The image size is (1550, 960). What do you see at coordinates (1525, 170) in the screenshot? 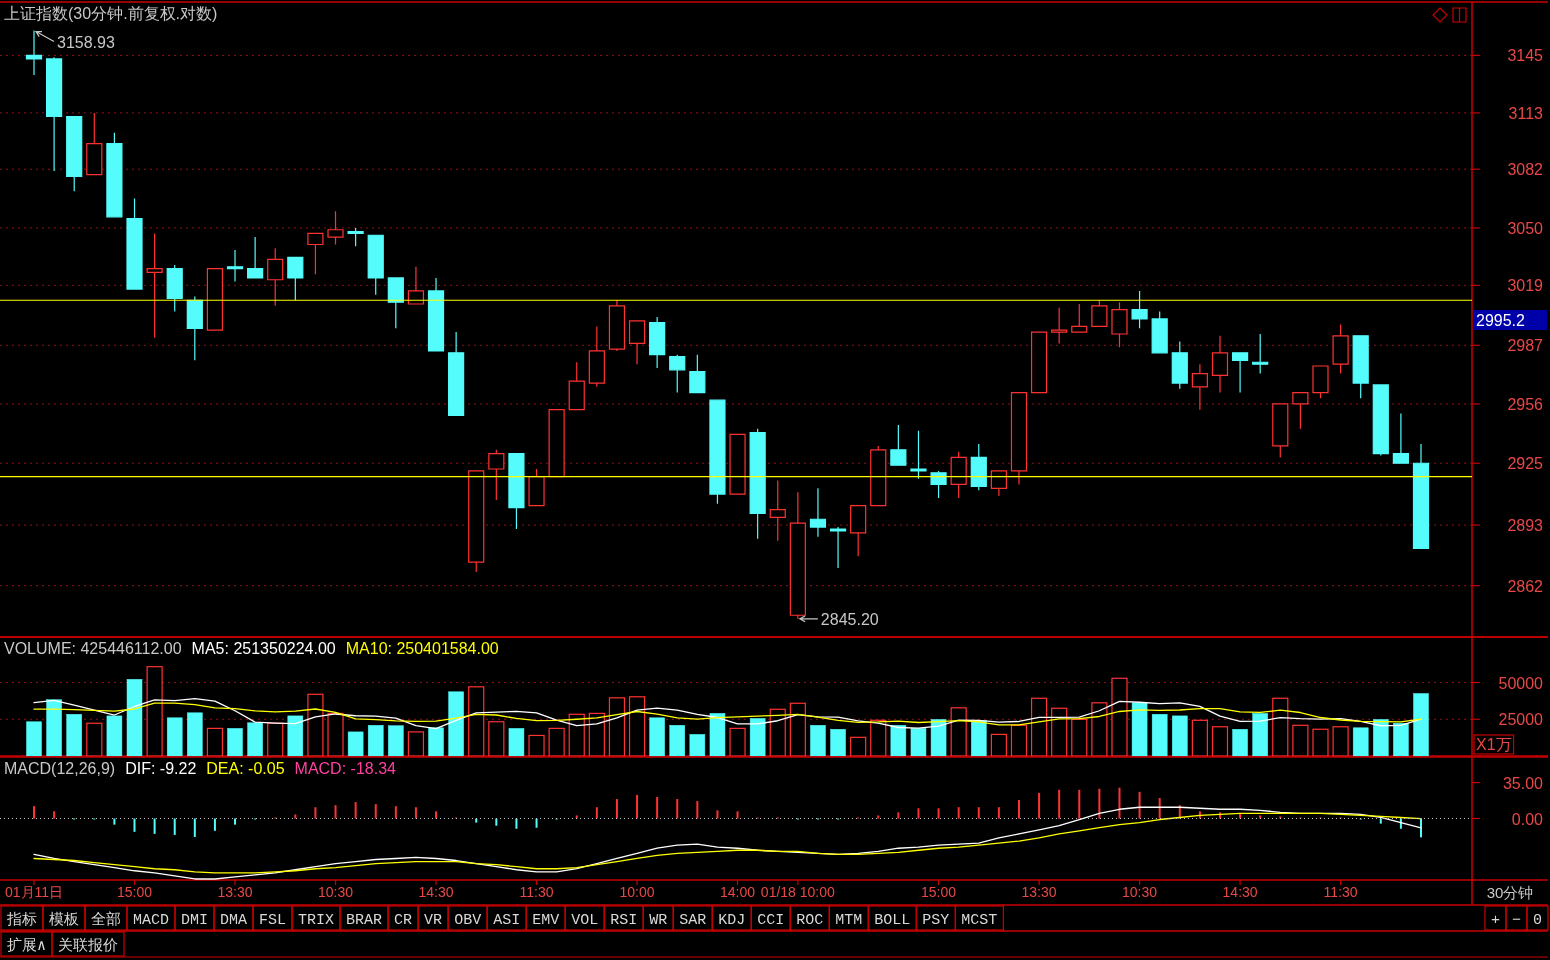
I see `y-tick-label: 3082` at bounding box center [1525, 170].